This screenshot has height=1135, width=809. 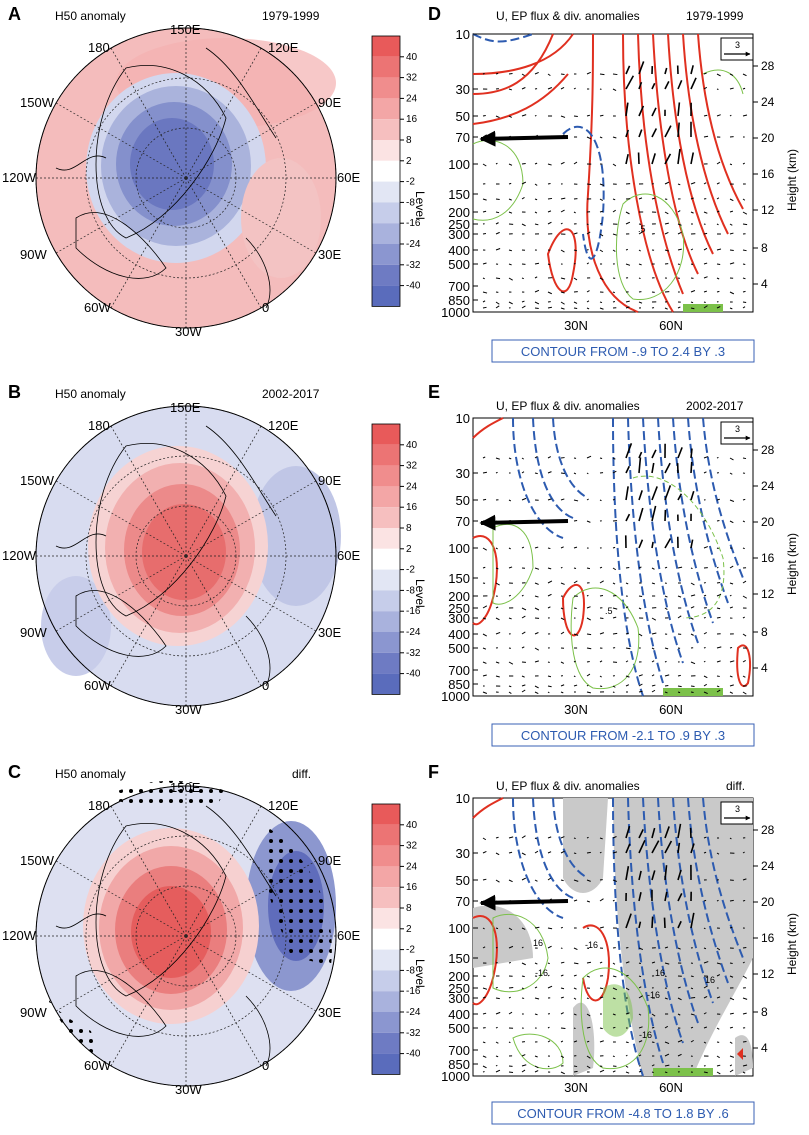 What do you see at coordinates (459, 1050) in the screenshot?
I see `pressure-tick: 700` at bounding box center [459, 1050].